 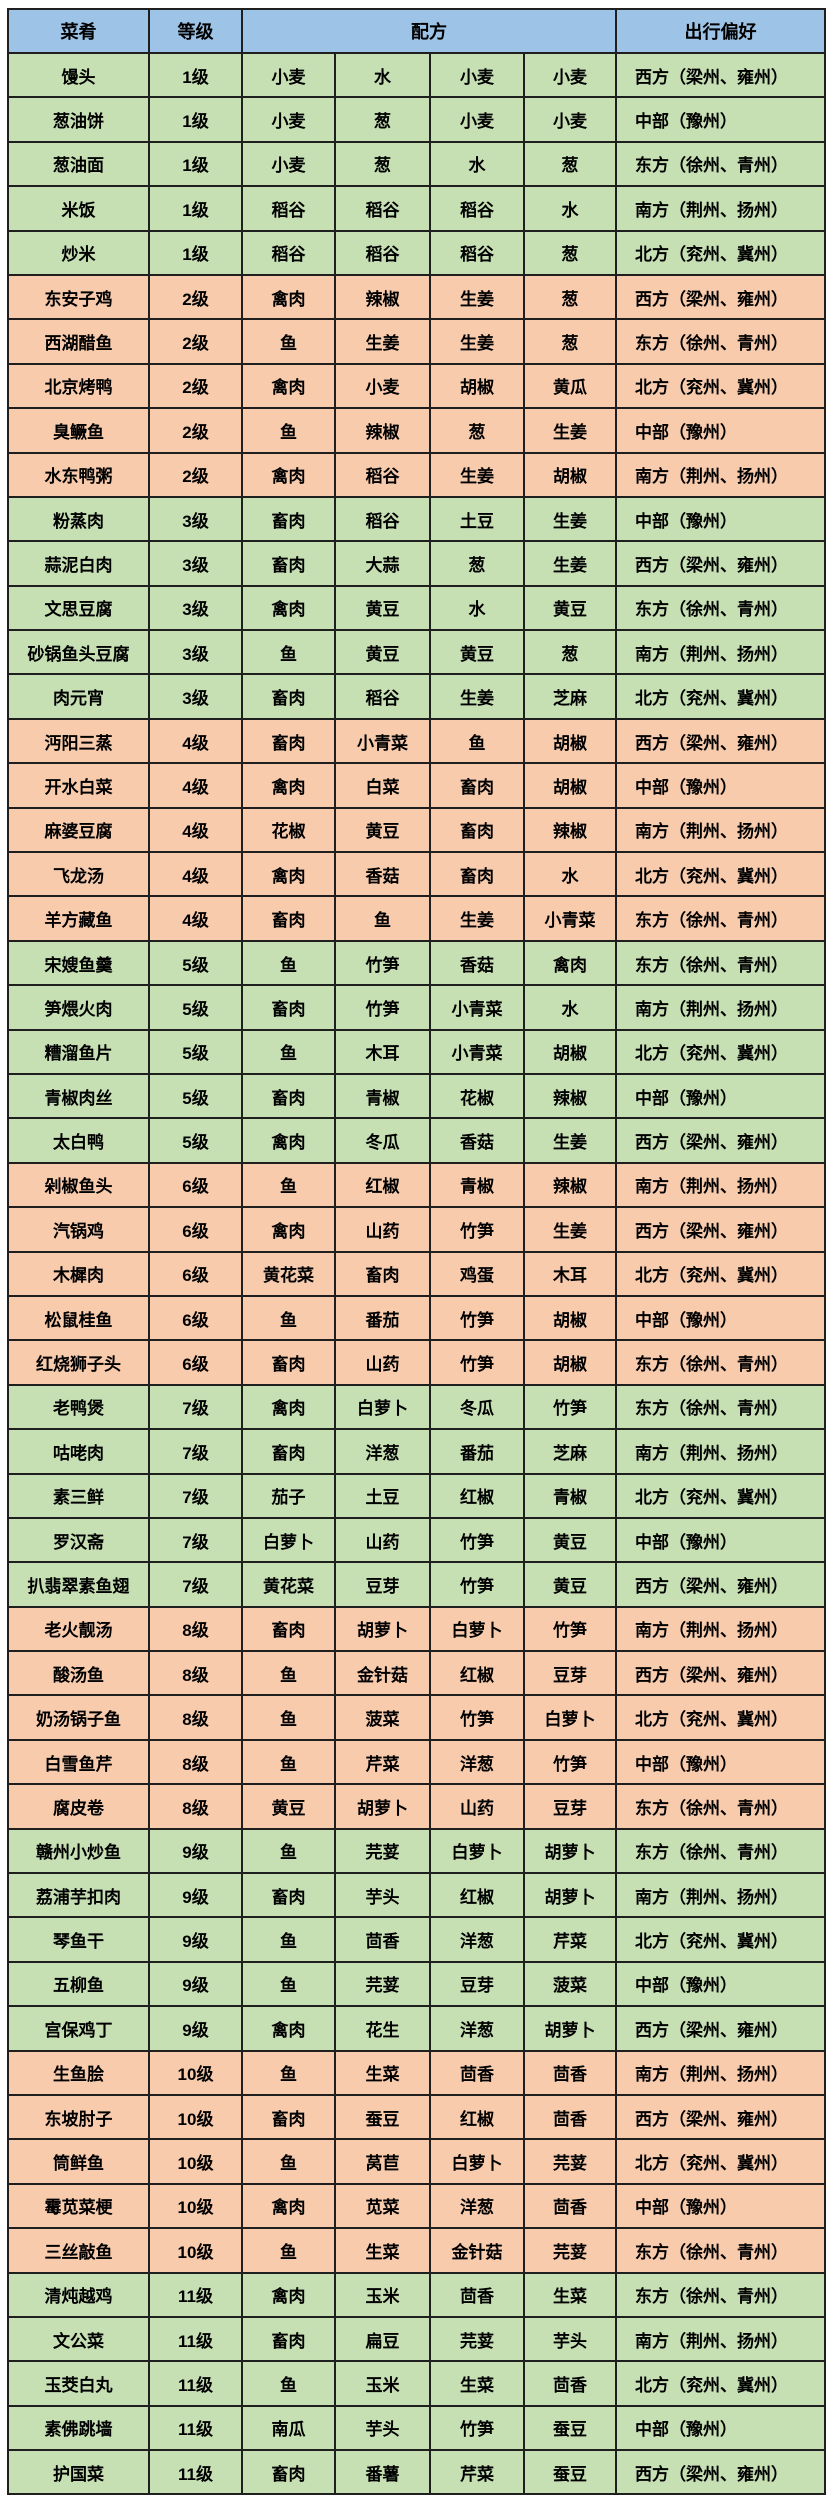 I want to click on dish-cell: 汽锅鸡, so click(x=78, y=1229).